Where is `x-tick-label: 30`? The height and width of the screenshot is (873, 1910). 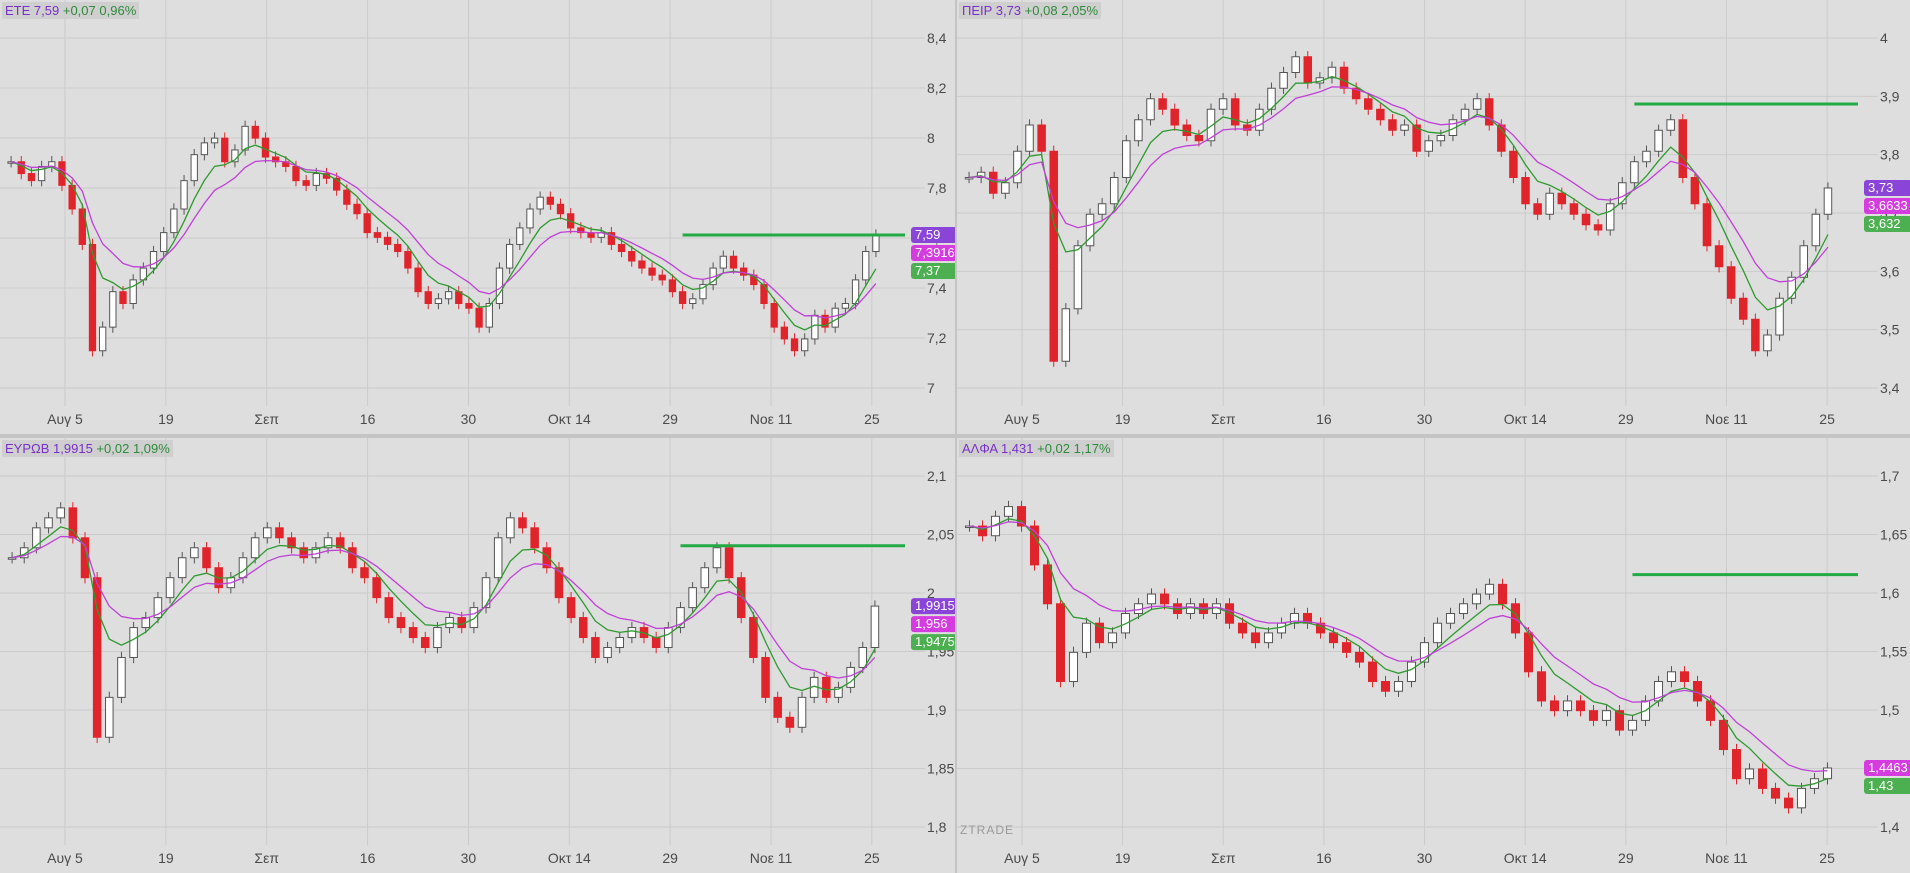 x-tick-label: 30 is located at coordinates (469, 858).